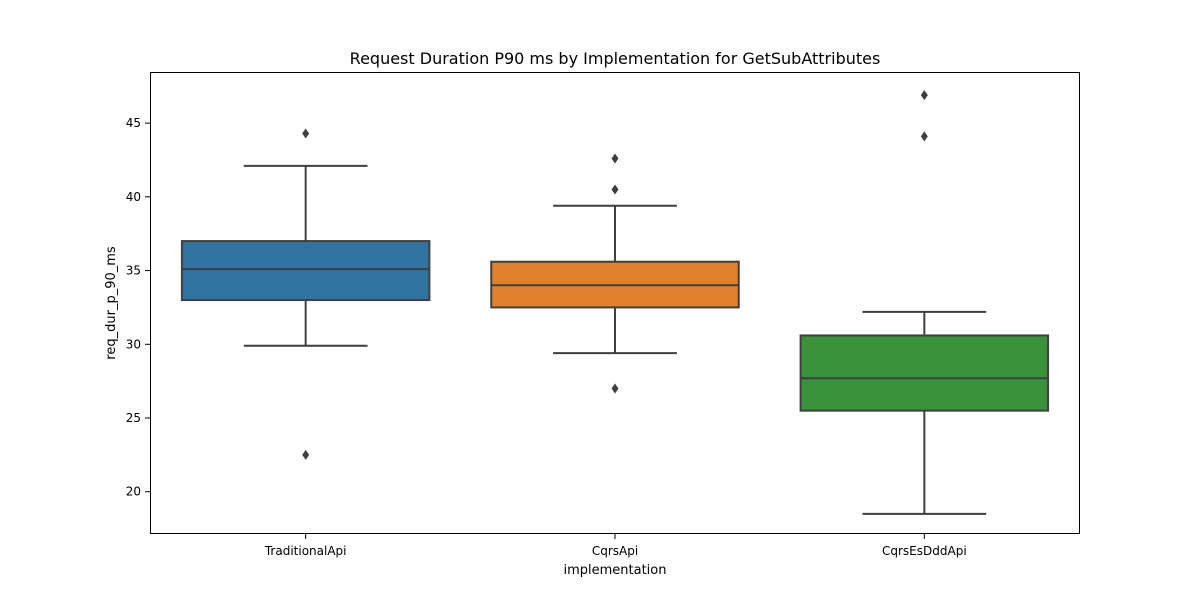 The image size is (1200, 600). What do you see at coordinates (615, 551) in the screenshot?
I see `x-tick-label: CqrsApi` at bounding box center [615, 551].